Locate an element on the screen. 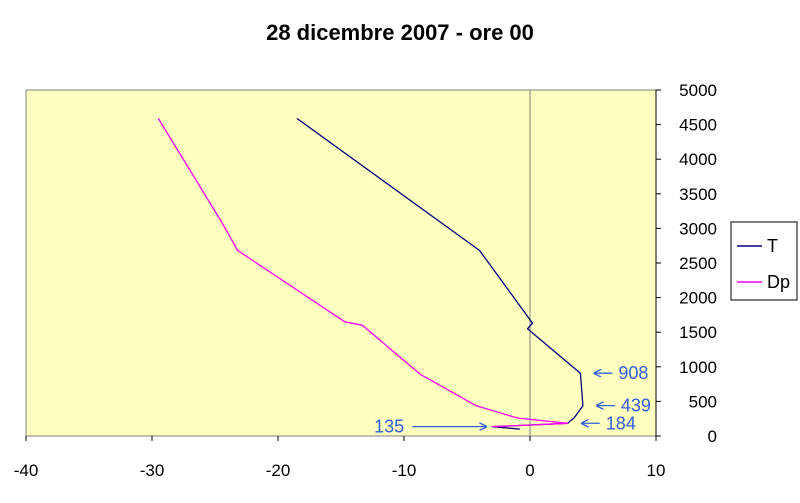 This screenshot has height=503, width=800. x-tick-label: 10 is located at coordinates (656, 470).